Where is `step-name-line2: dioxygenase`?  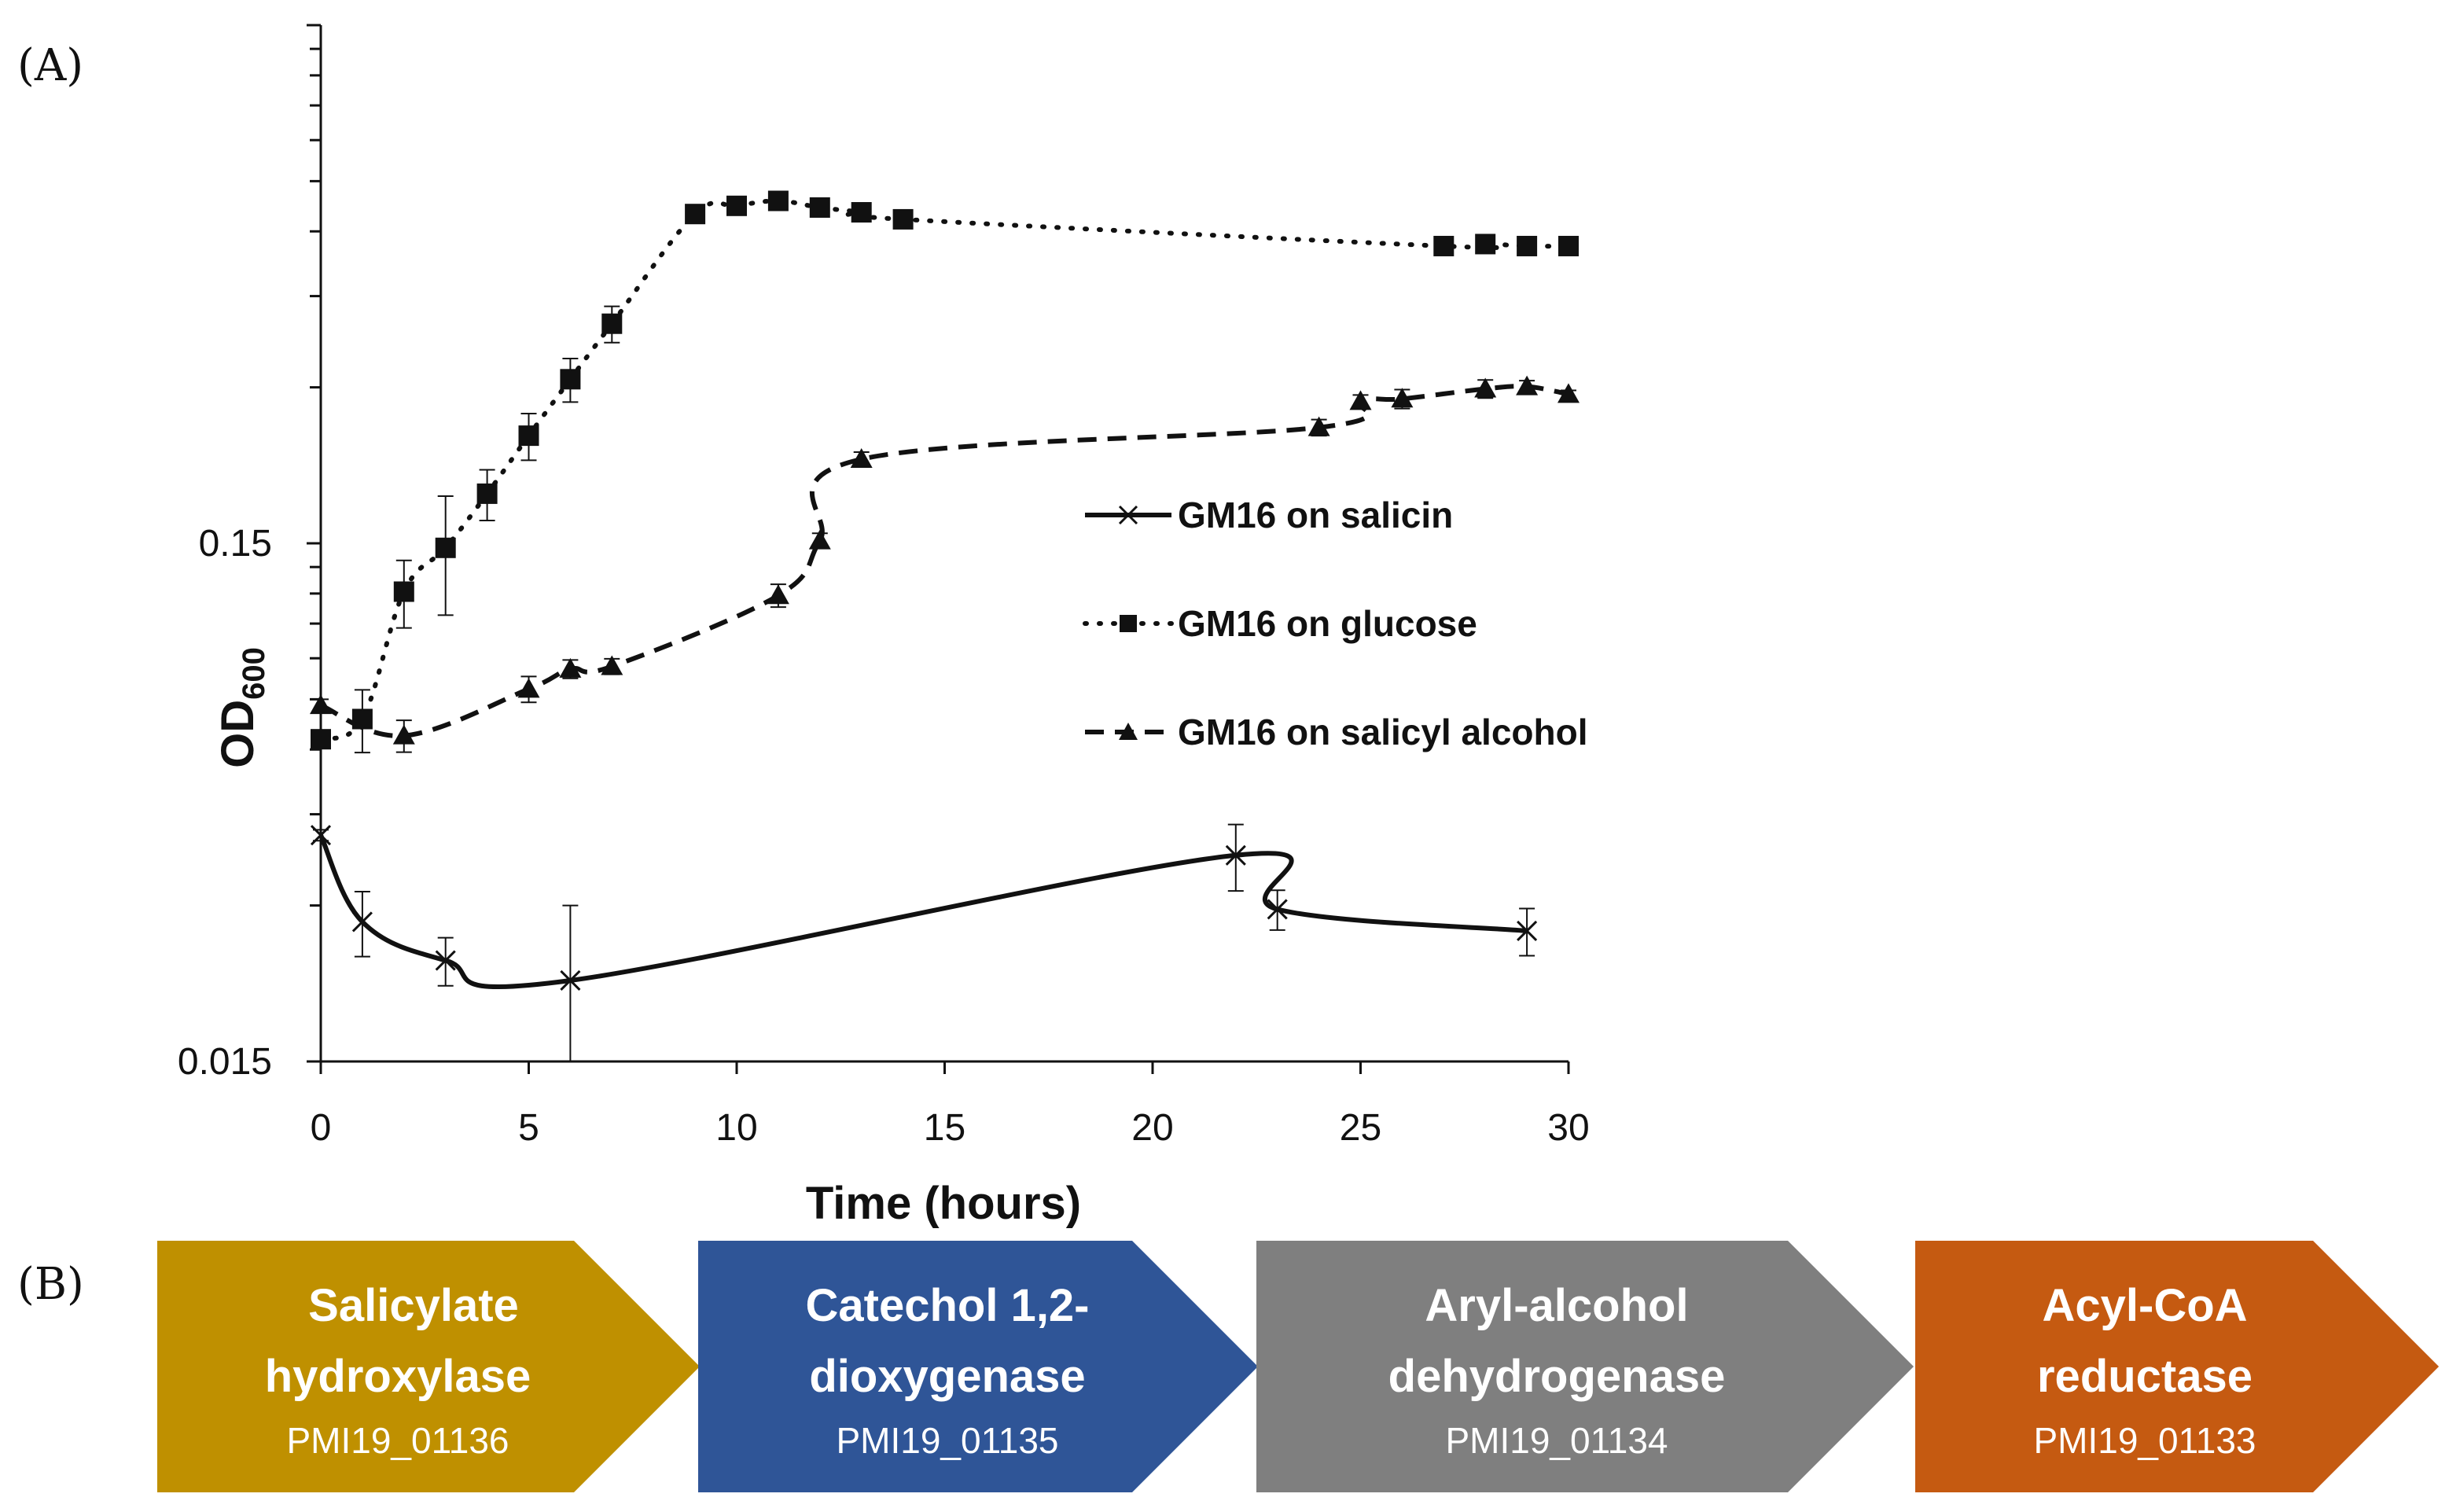
step-name-line2: dioxygenase is located at coordinates (947, 1376).